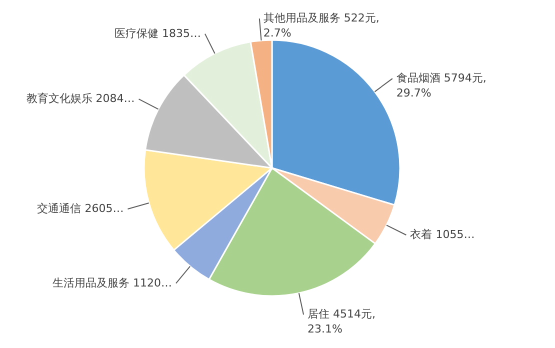 This screenshot has width=555, height=348. Describe the element at coordinates (342, 322) in the screenshot. I see `slice-label: 居住 4514元, 23.1%` at that location.